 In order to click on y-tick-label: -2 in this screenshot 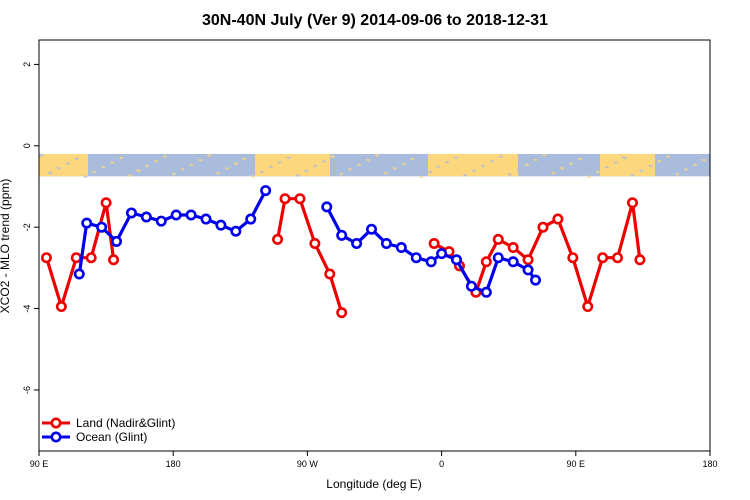, I will do `click(27, 227)`.